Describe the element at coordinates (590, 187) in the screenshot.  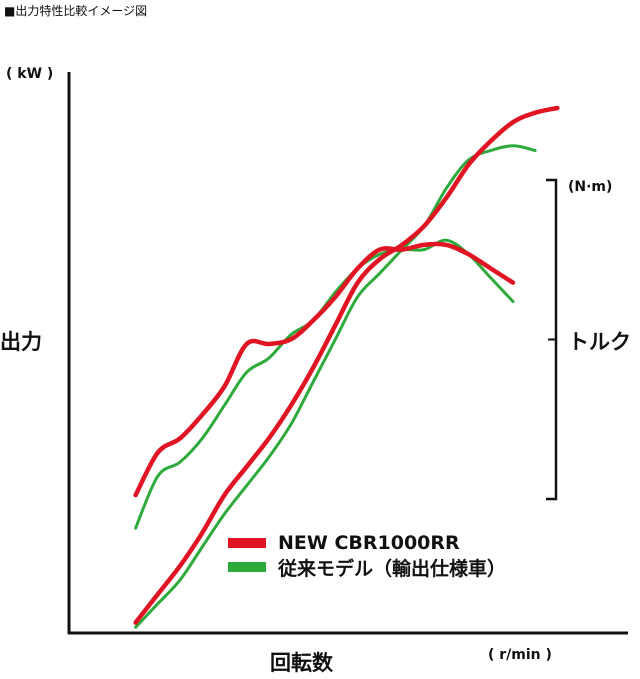
I see `torque-unit-label: (N·m)` at that location.